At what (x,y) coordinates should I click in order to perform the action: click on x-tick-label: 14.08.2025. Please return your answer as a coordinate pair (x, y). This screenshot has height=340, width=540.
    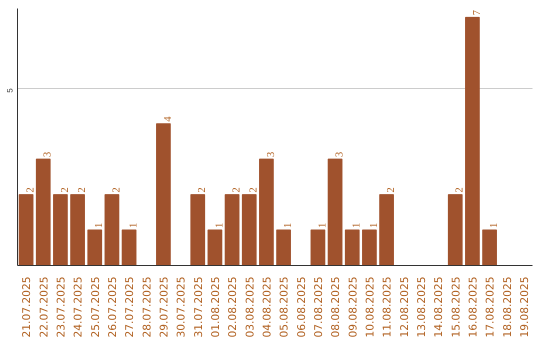
    Looking at the image, I should click on (439, 307).